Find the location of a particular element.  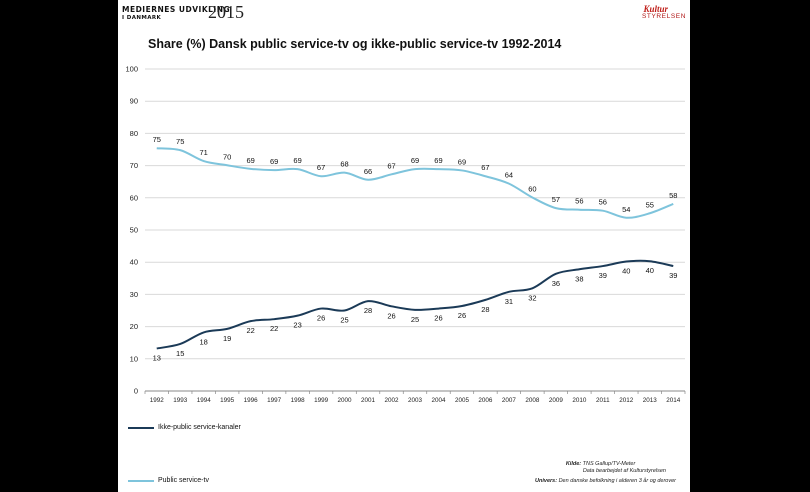

data-label-ikke-public-service: 31 is located at coordinates (509, 301).